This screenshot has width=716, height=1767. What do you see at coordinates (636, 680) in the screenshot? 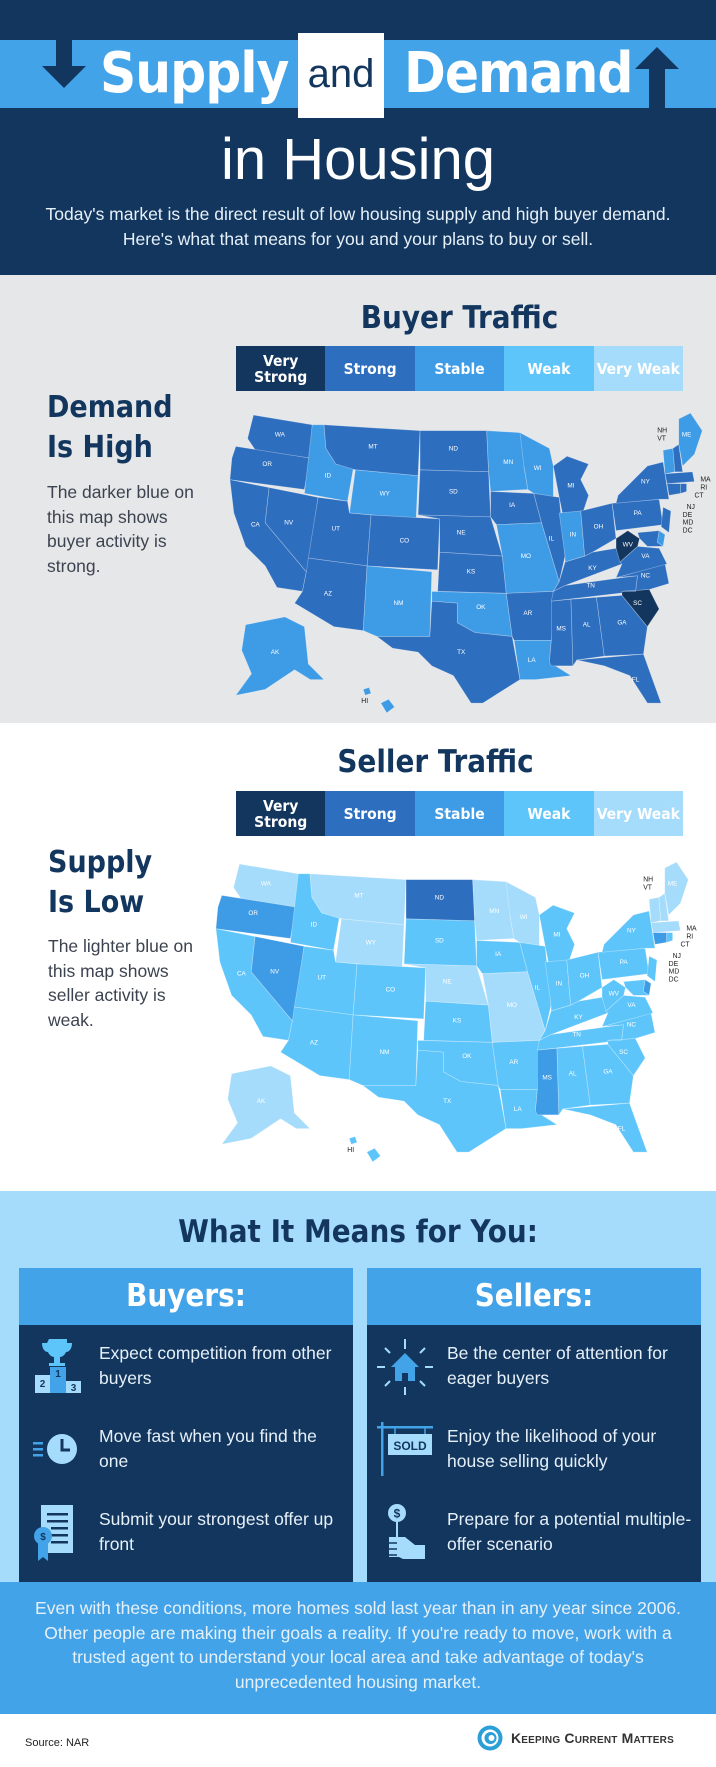
I see `state-label: FL` at bounding box center [636, 680].